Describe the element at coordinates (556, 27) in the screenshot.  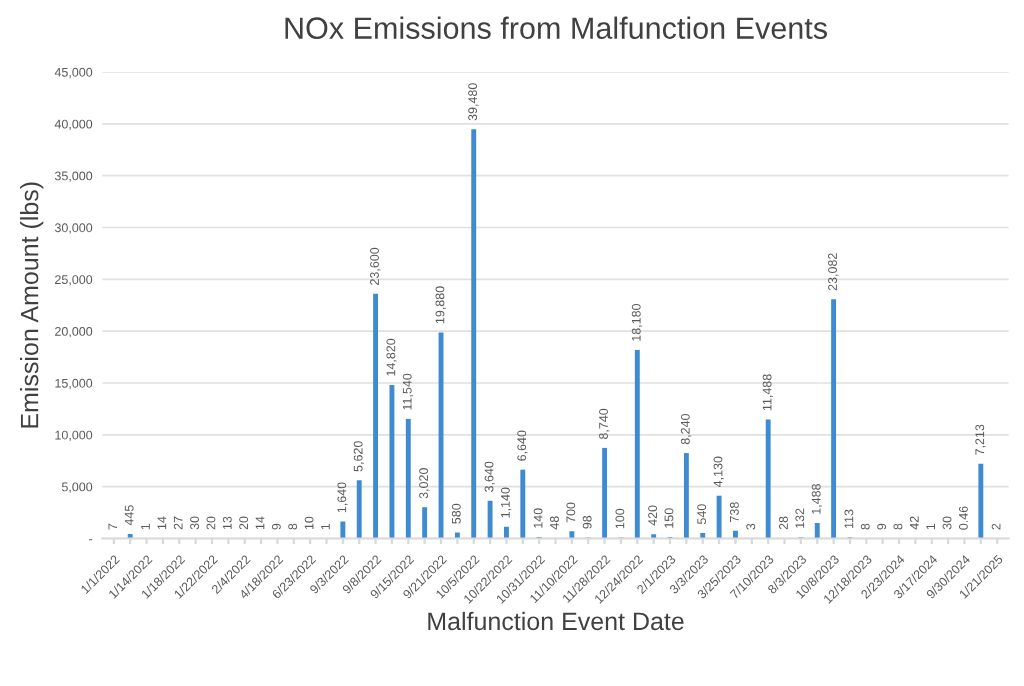
I see `chart-title: NOx Emissions from Malfunction Events` at that location.